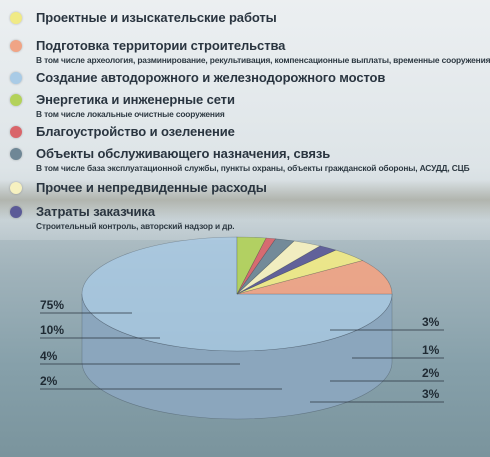 This screenshot has height=457, width=490. Describe the element at coordinates (431, 350) in the screenshot. I see `data-label: 1%` at that location.